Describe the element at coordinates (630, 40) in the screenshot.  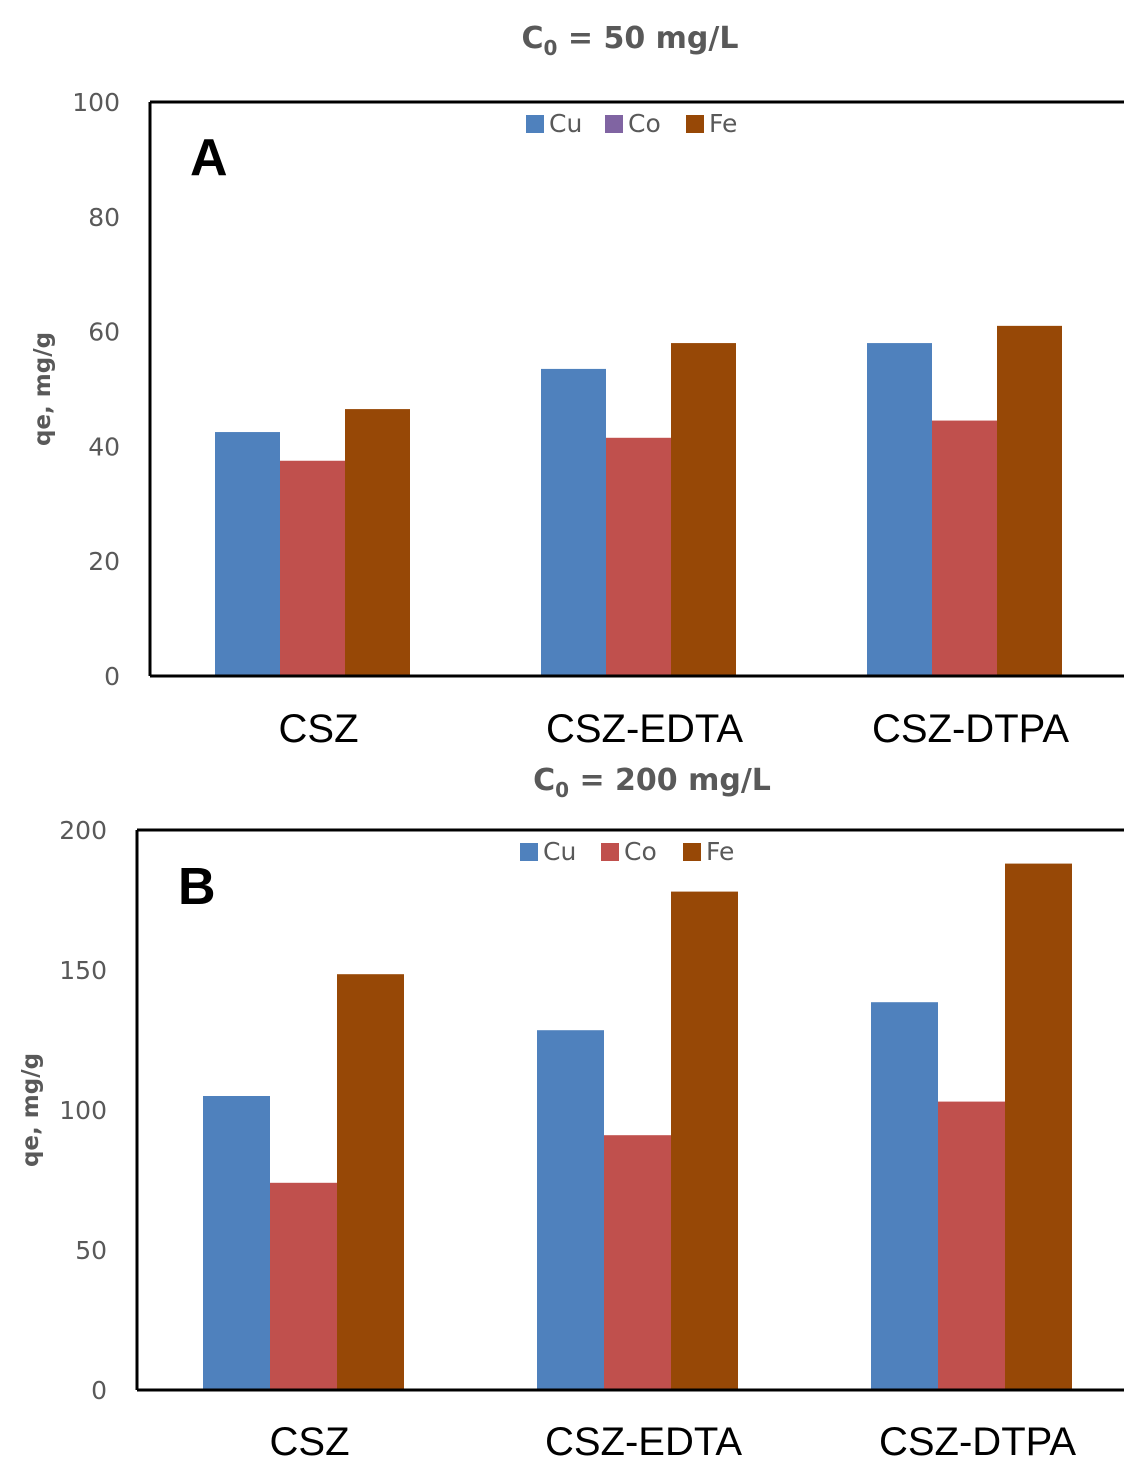
I see `chart-a-title: C0 = 50 mg/L` at that location.